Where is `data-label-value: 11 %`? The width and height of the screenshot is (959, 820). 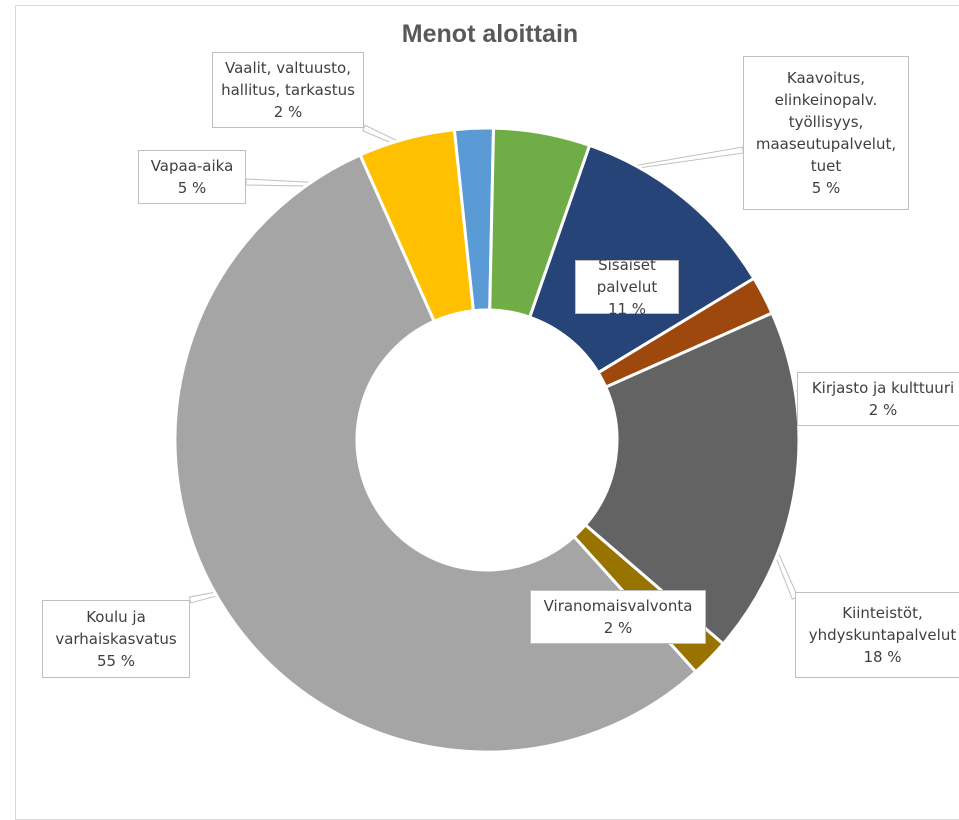
data-label-value: 11 % is located at coordinates (627, 309).